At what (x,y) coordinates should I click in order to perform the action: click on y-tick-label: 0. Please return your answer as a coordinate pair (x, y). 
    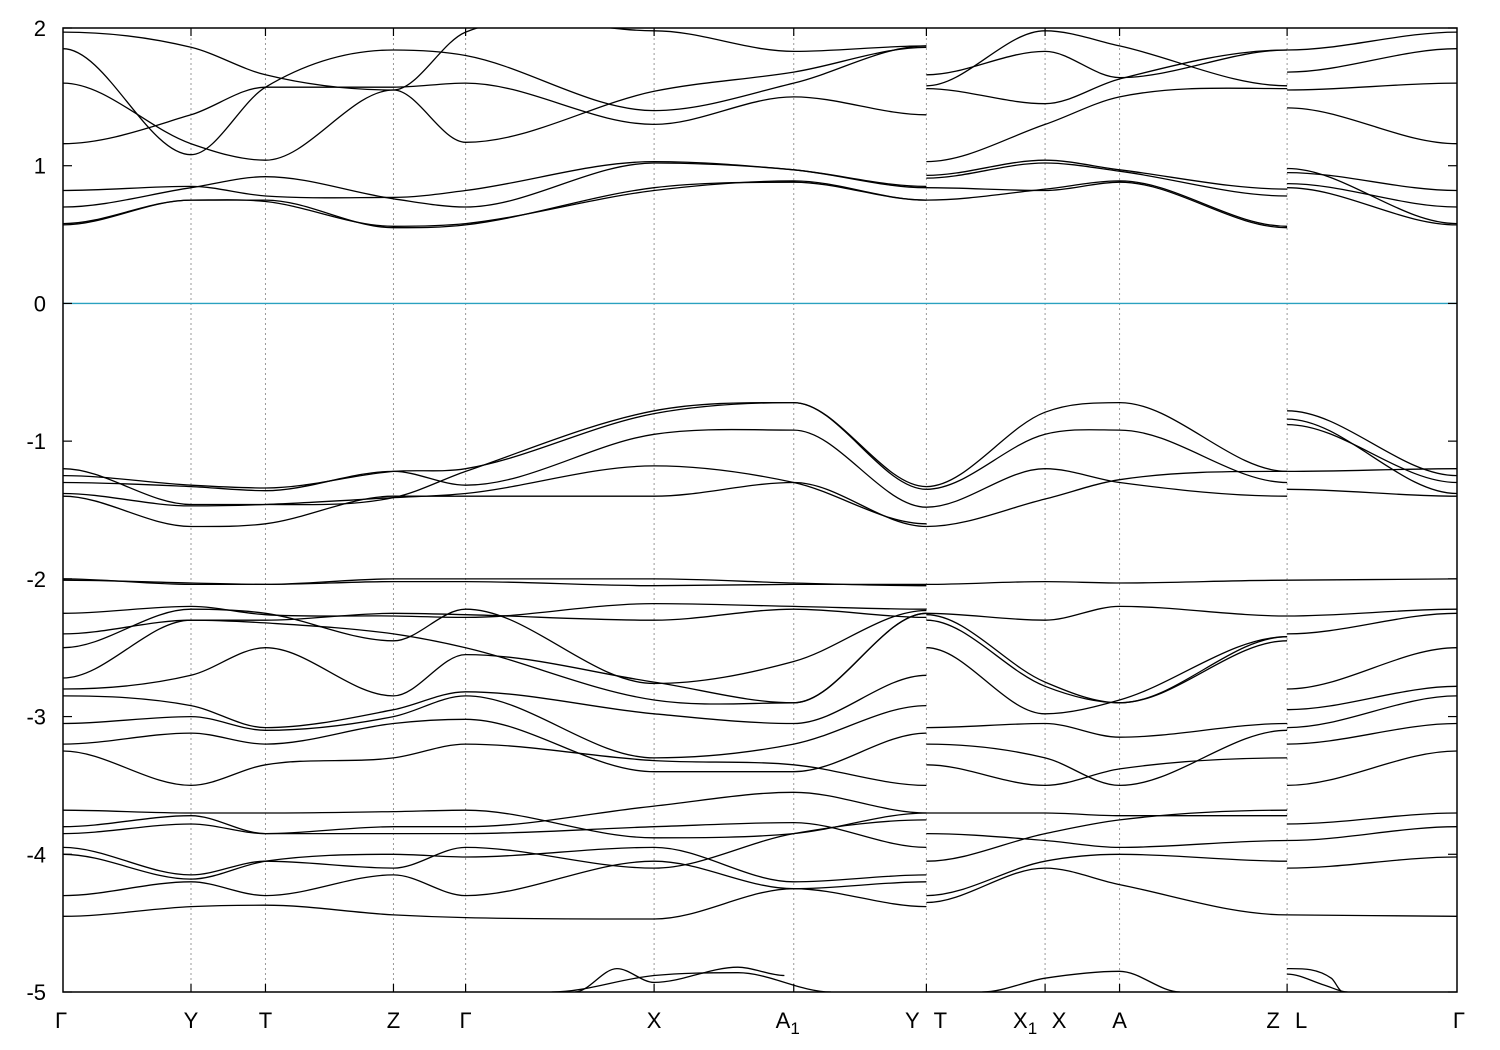
    Looking at the image, I should click on (40, 303).